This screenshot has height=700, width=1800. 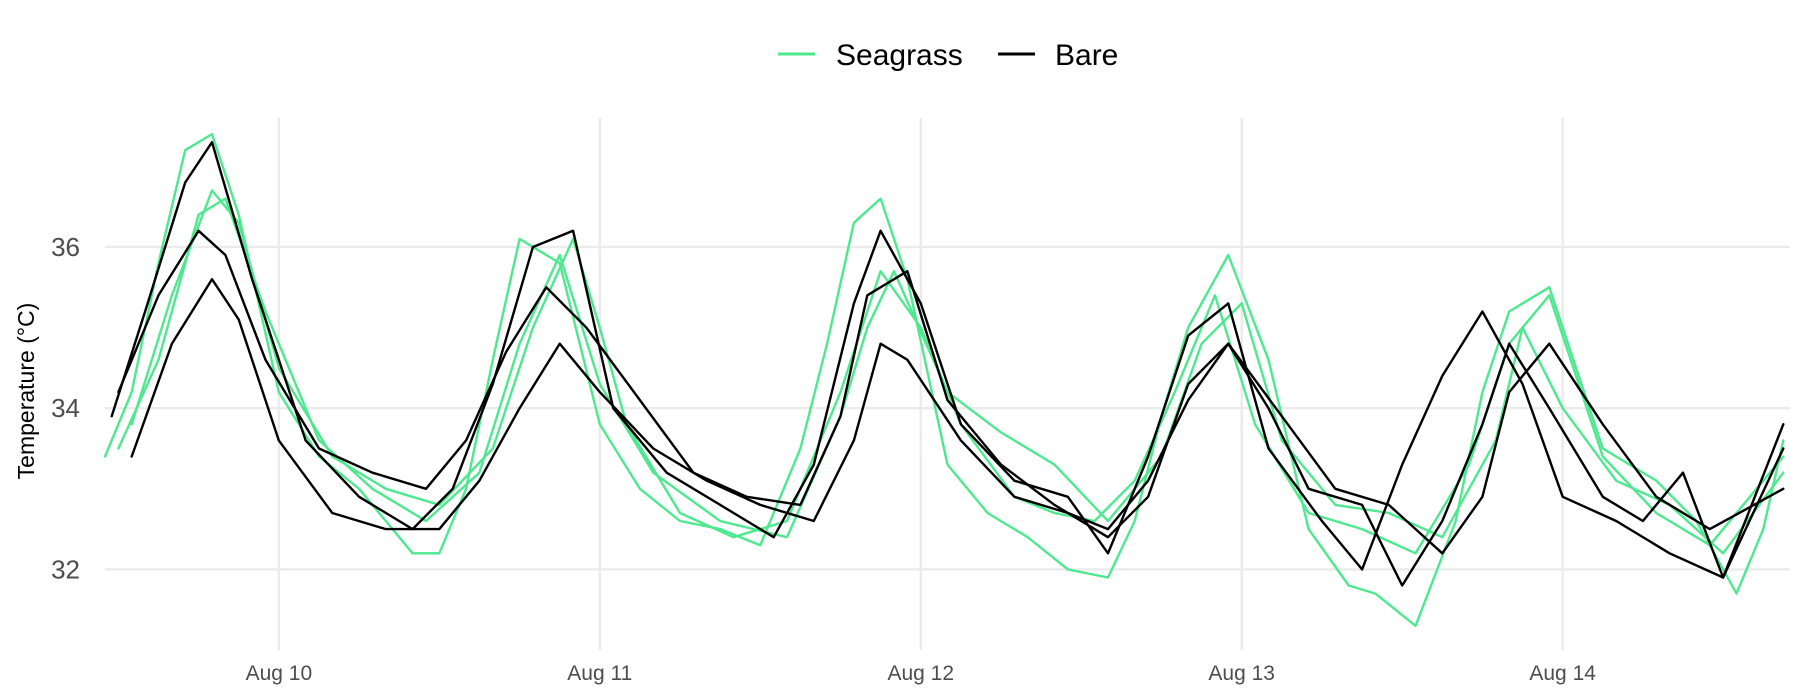 I want to click on y-tick-label: 34, so click(x=65, y=408).